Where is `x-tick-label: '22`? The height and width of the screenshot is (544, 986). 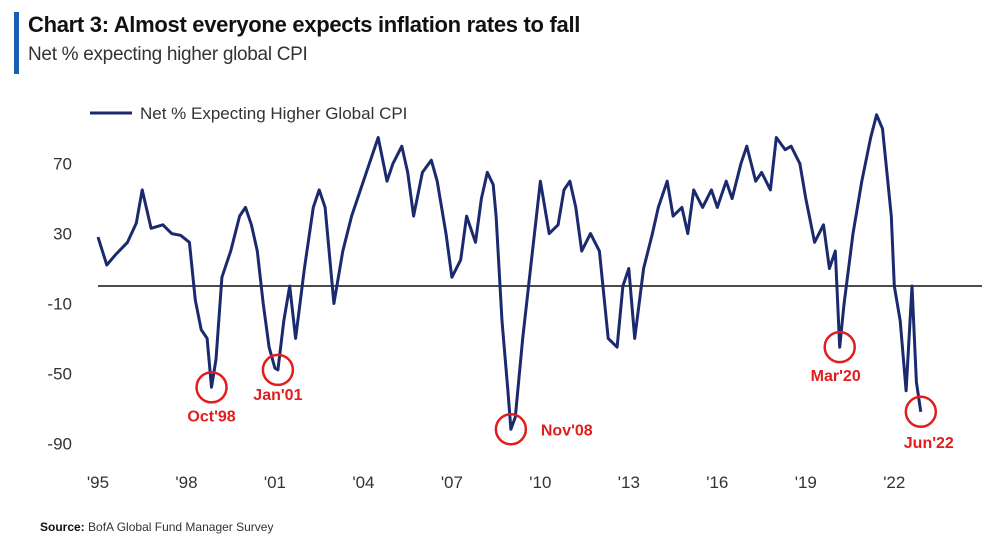 x-tick-label: '22 is located at coordinates (894, 482).